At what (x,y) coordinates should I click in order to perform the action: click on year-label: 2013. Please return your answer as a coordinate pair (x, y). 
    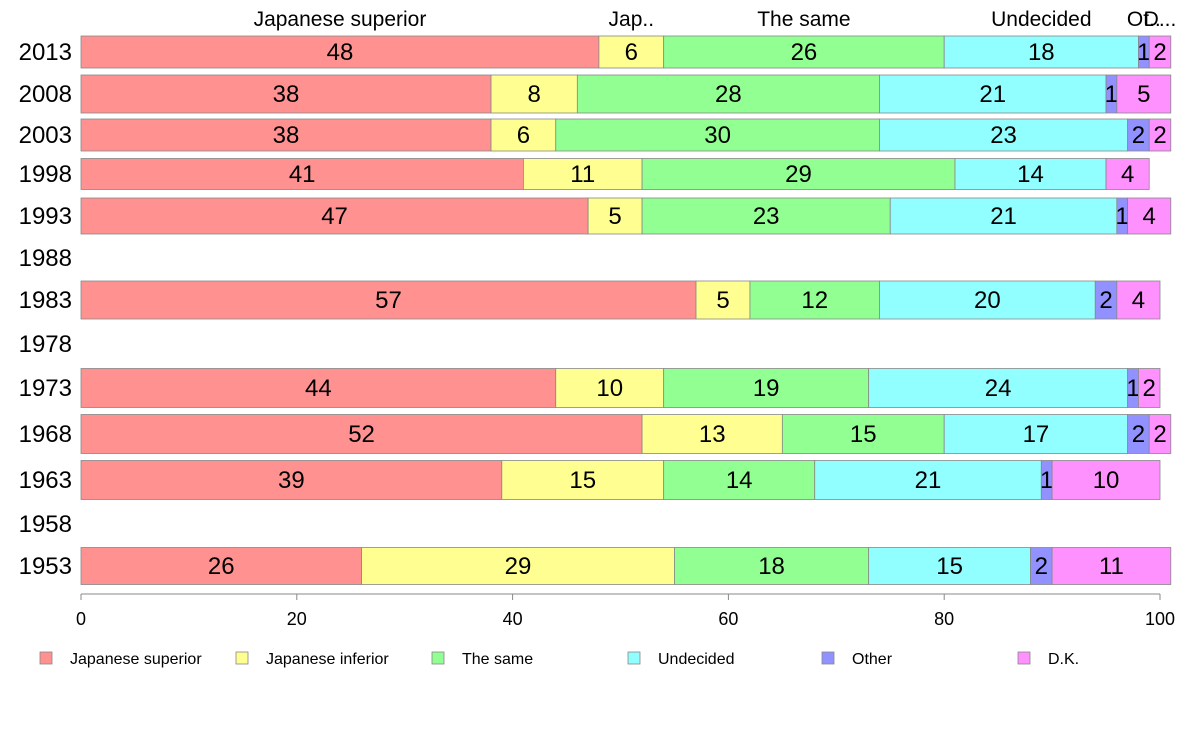
    Looking at the image, I should click on (45, 52).